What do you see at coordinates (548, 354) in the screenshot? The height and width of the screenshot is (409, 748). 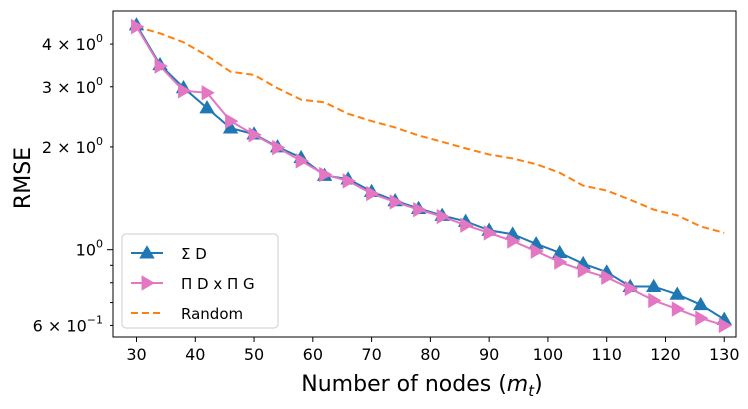 I see `x-tick-label: 100` at bounding box center [548, 354].